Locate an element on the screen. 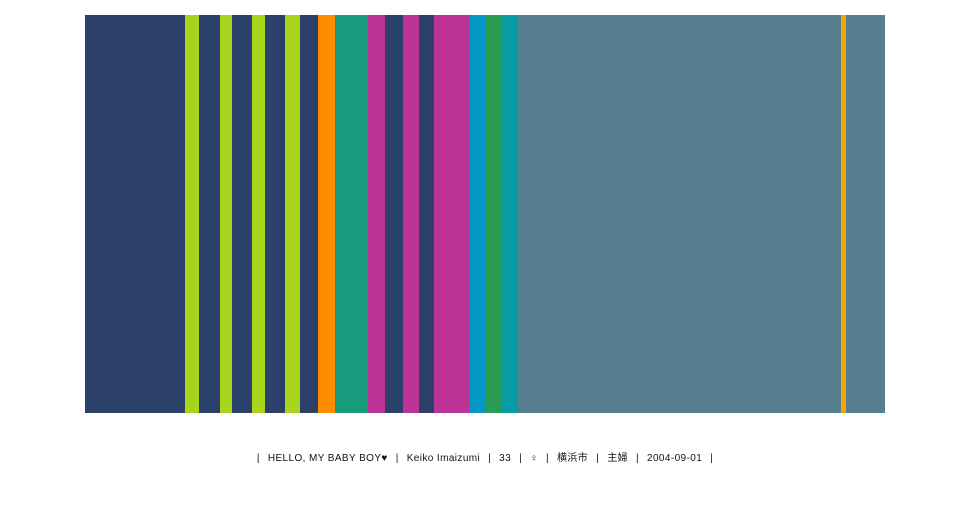  caption-item: 主婦 is located at coordinates (617, 458).